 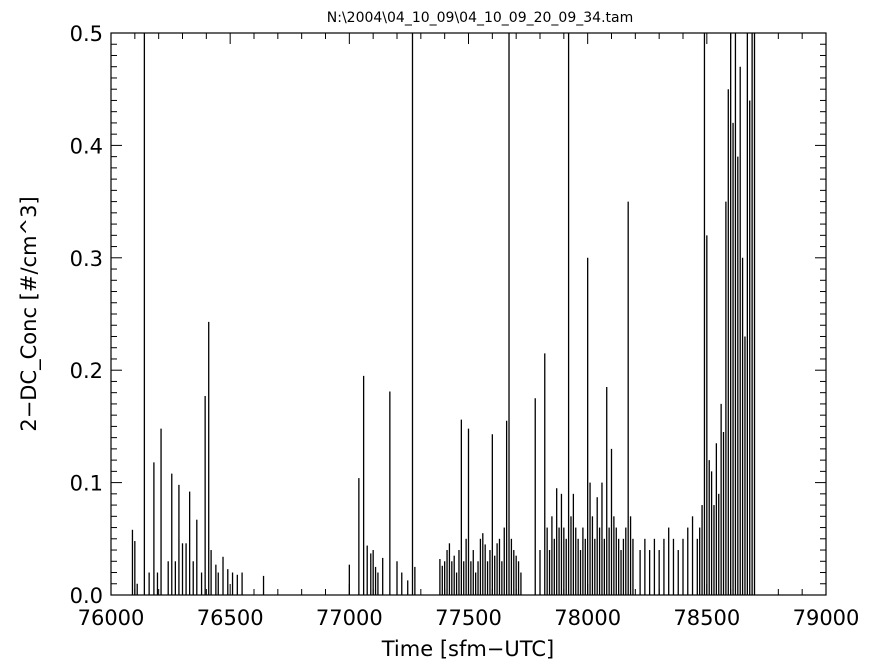 What do you see at coordinates (29, 313) in the screenshot?
I see `y-axis-title: 2−DC_Conc [#/cm^3]` at bounding box center [29, 313].